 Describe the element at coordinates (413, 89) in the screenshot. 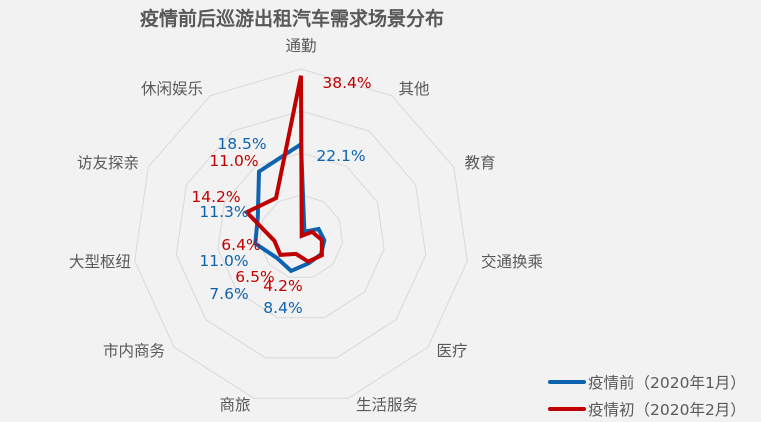

I see `axis-label: 其他` at that location.